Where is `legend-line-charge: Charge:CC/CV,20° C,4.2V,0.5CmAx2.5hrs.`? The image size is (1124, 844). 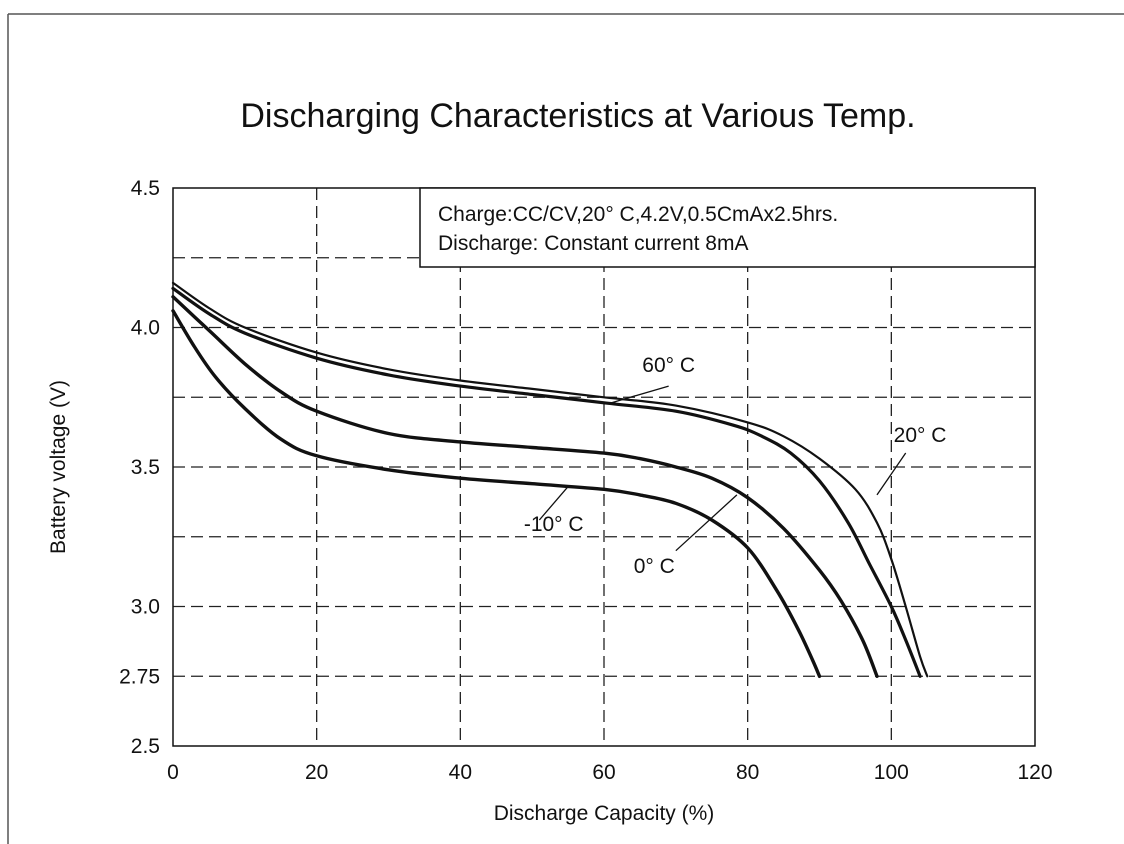 legend-line-charge: Charge:CC/CV,20° C,4.2V,0.5CmAx2.5hrs. is located at coordinates (638, 214).